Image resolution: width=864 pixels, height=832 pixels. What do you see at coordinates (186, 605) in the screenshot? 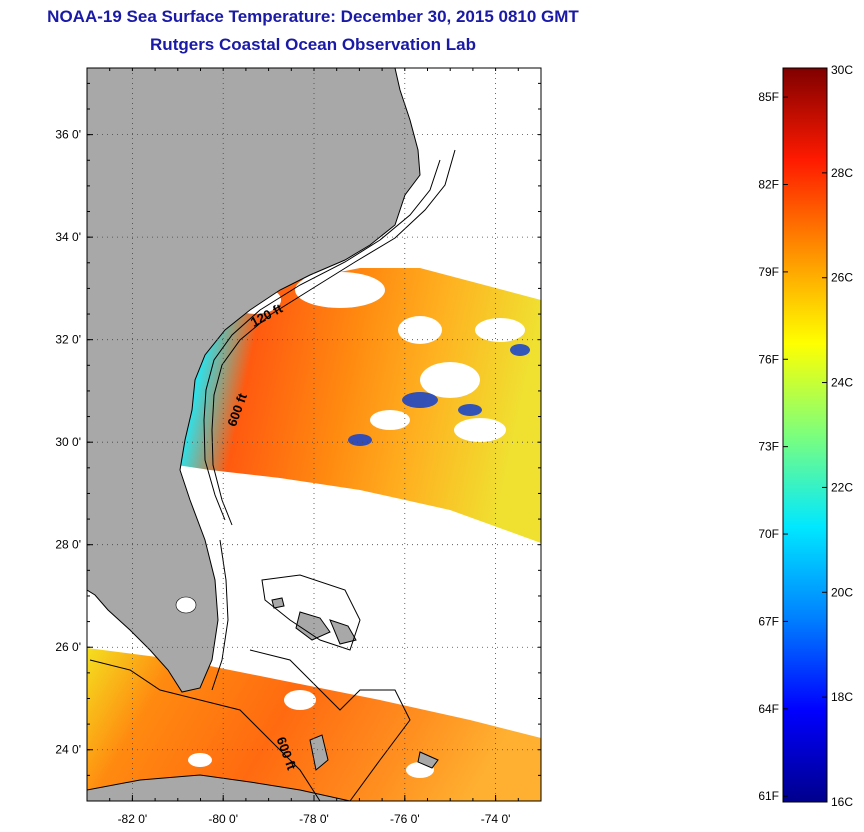
I see `lake-okeechobee` at bounding box center [186, 605].